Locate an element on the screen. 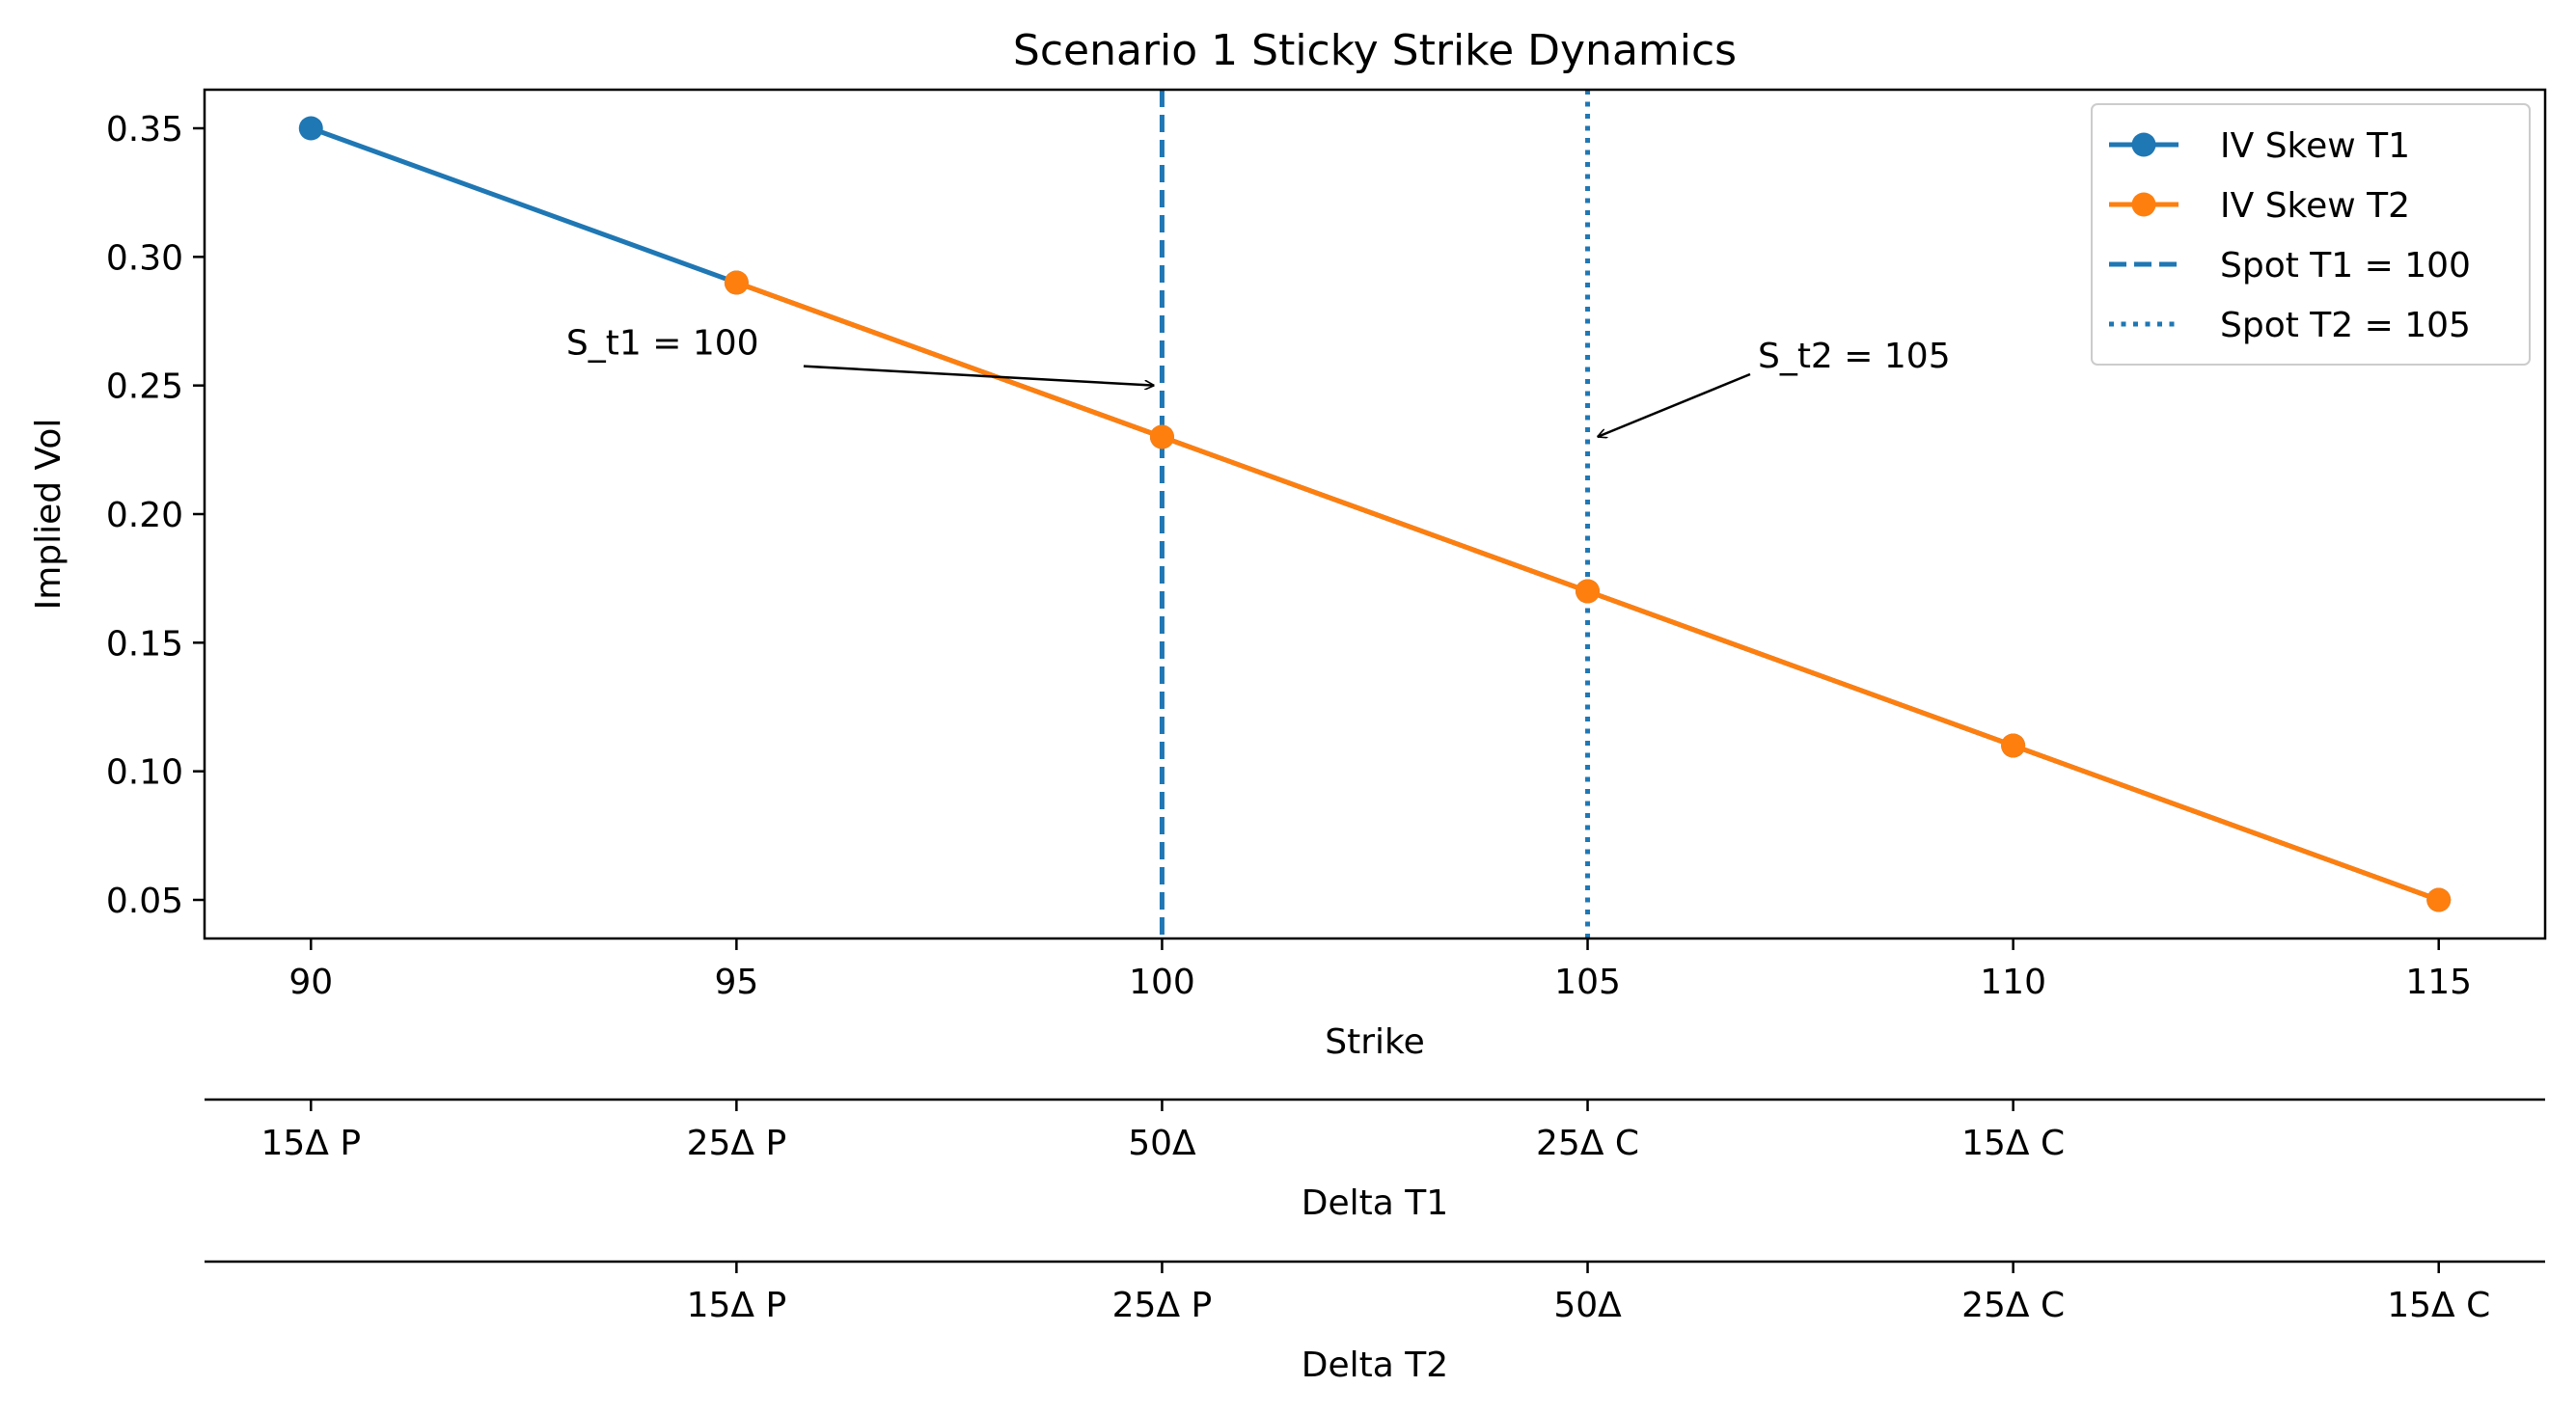  x-tick-label: 95 is located at coordinates (736, 982).